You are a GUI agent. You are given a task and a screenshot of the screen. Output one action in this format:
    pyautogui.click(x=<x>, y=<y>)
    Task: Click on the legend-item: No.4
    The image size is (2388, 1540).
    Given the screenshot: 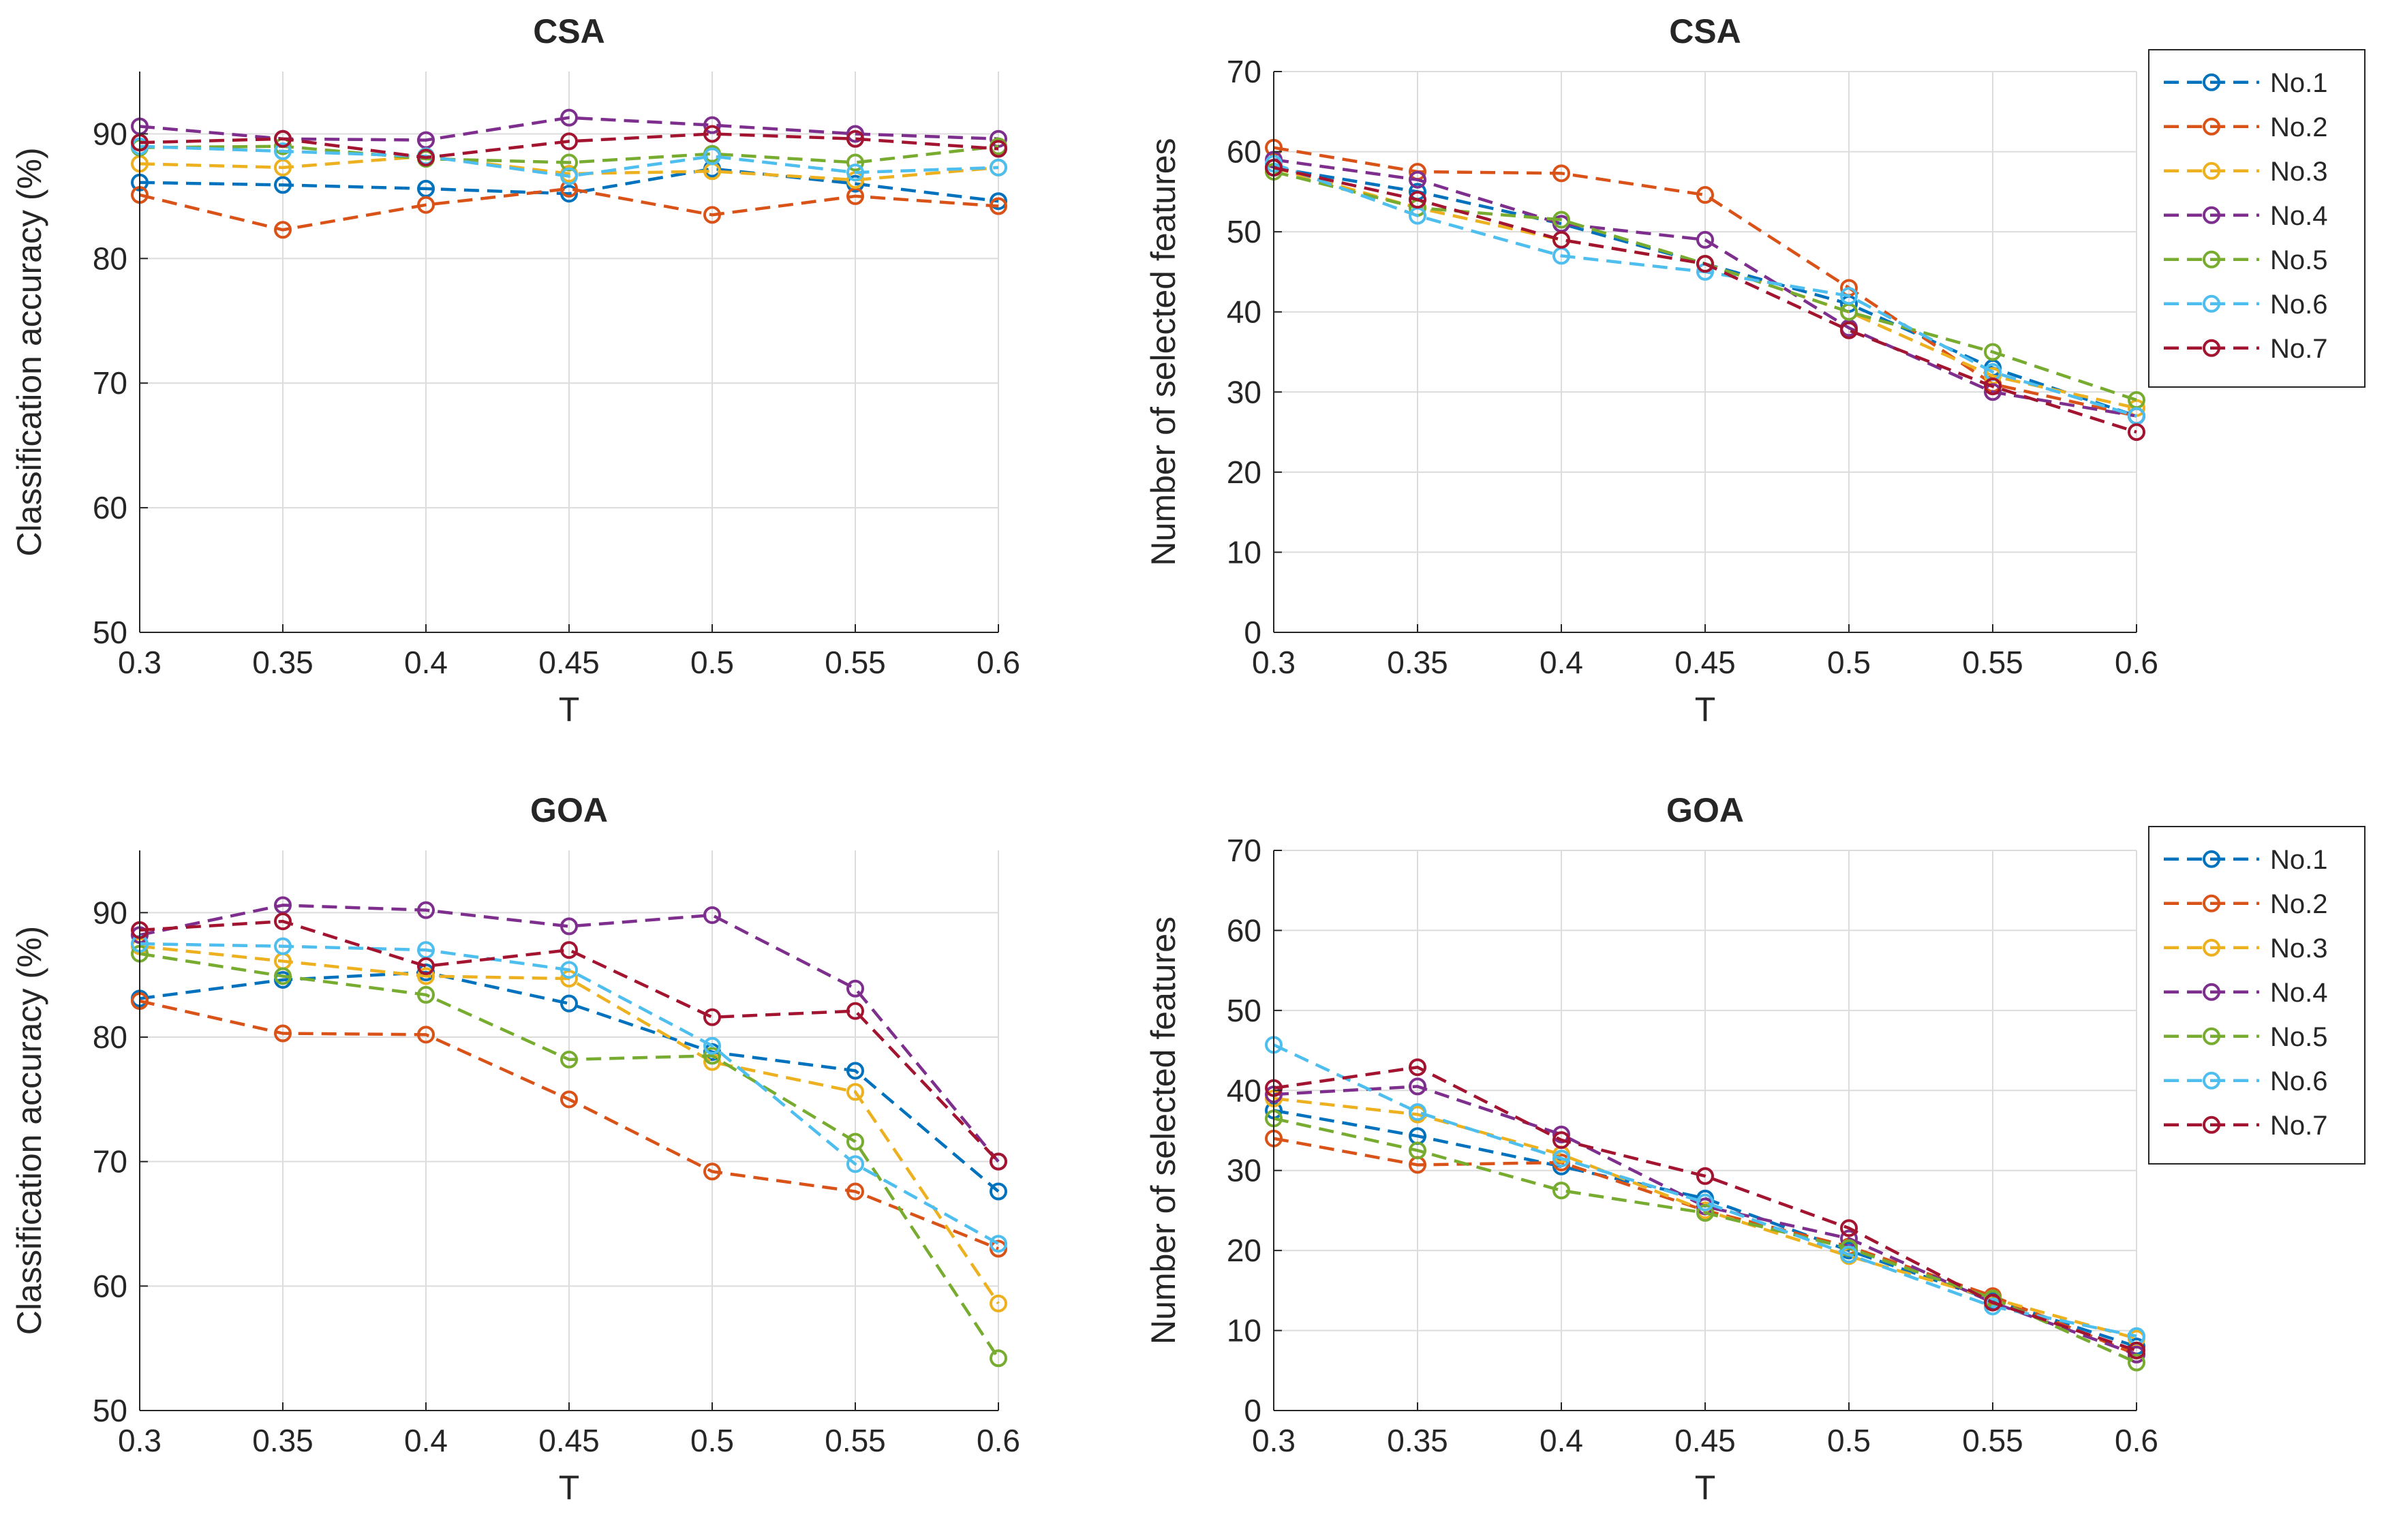 What is the action you would take?
    pyautogui.click(x=2246, y=216)
    